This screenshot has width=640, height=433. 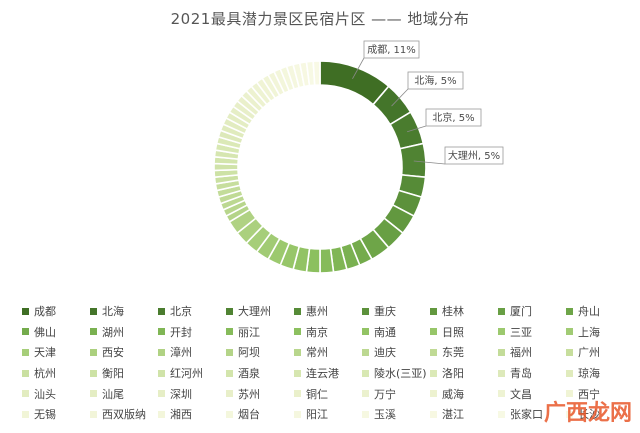 What do you see at coordinates (192, 352) in the screenshot?
I see `legend-item: 漳州` at bounding box center [192, 352].